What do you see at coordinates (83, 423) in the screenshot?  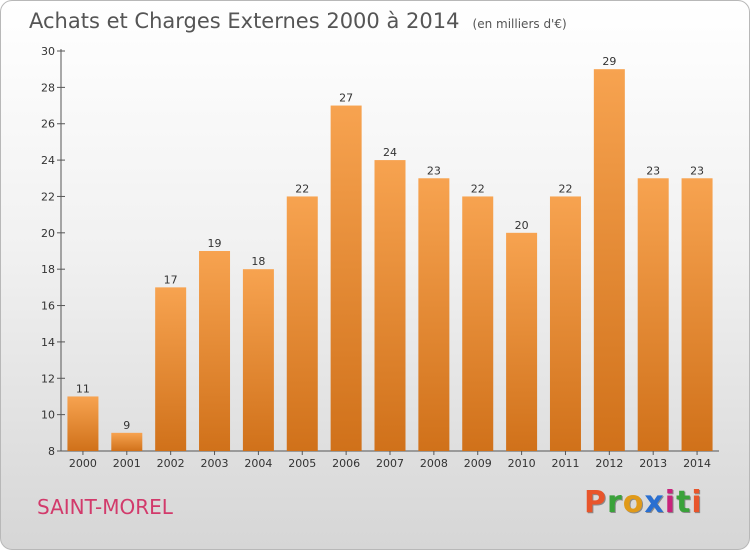 I see `bar-2000` at bounding box center [83, 423].